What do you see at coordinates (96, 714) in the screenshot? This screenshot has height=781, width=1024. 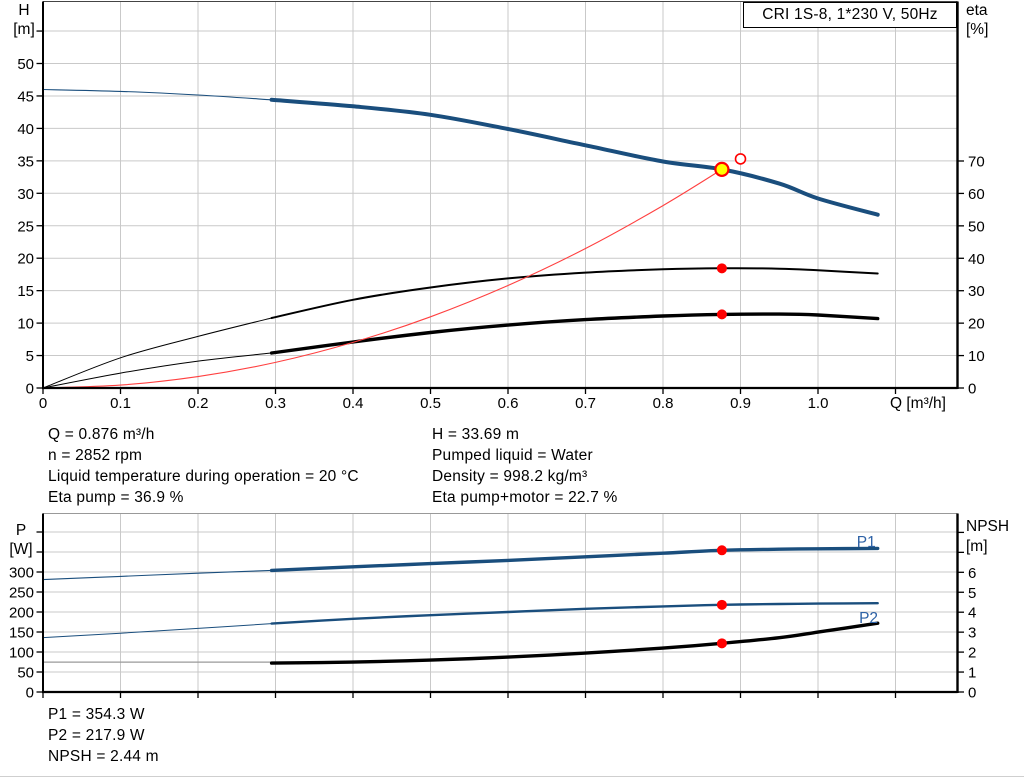 I see `p1-value-text: P1 = 354.3 W` at bounding box center [96, 714].